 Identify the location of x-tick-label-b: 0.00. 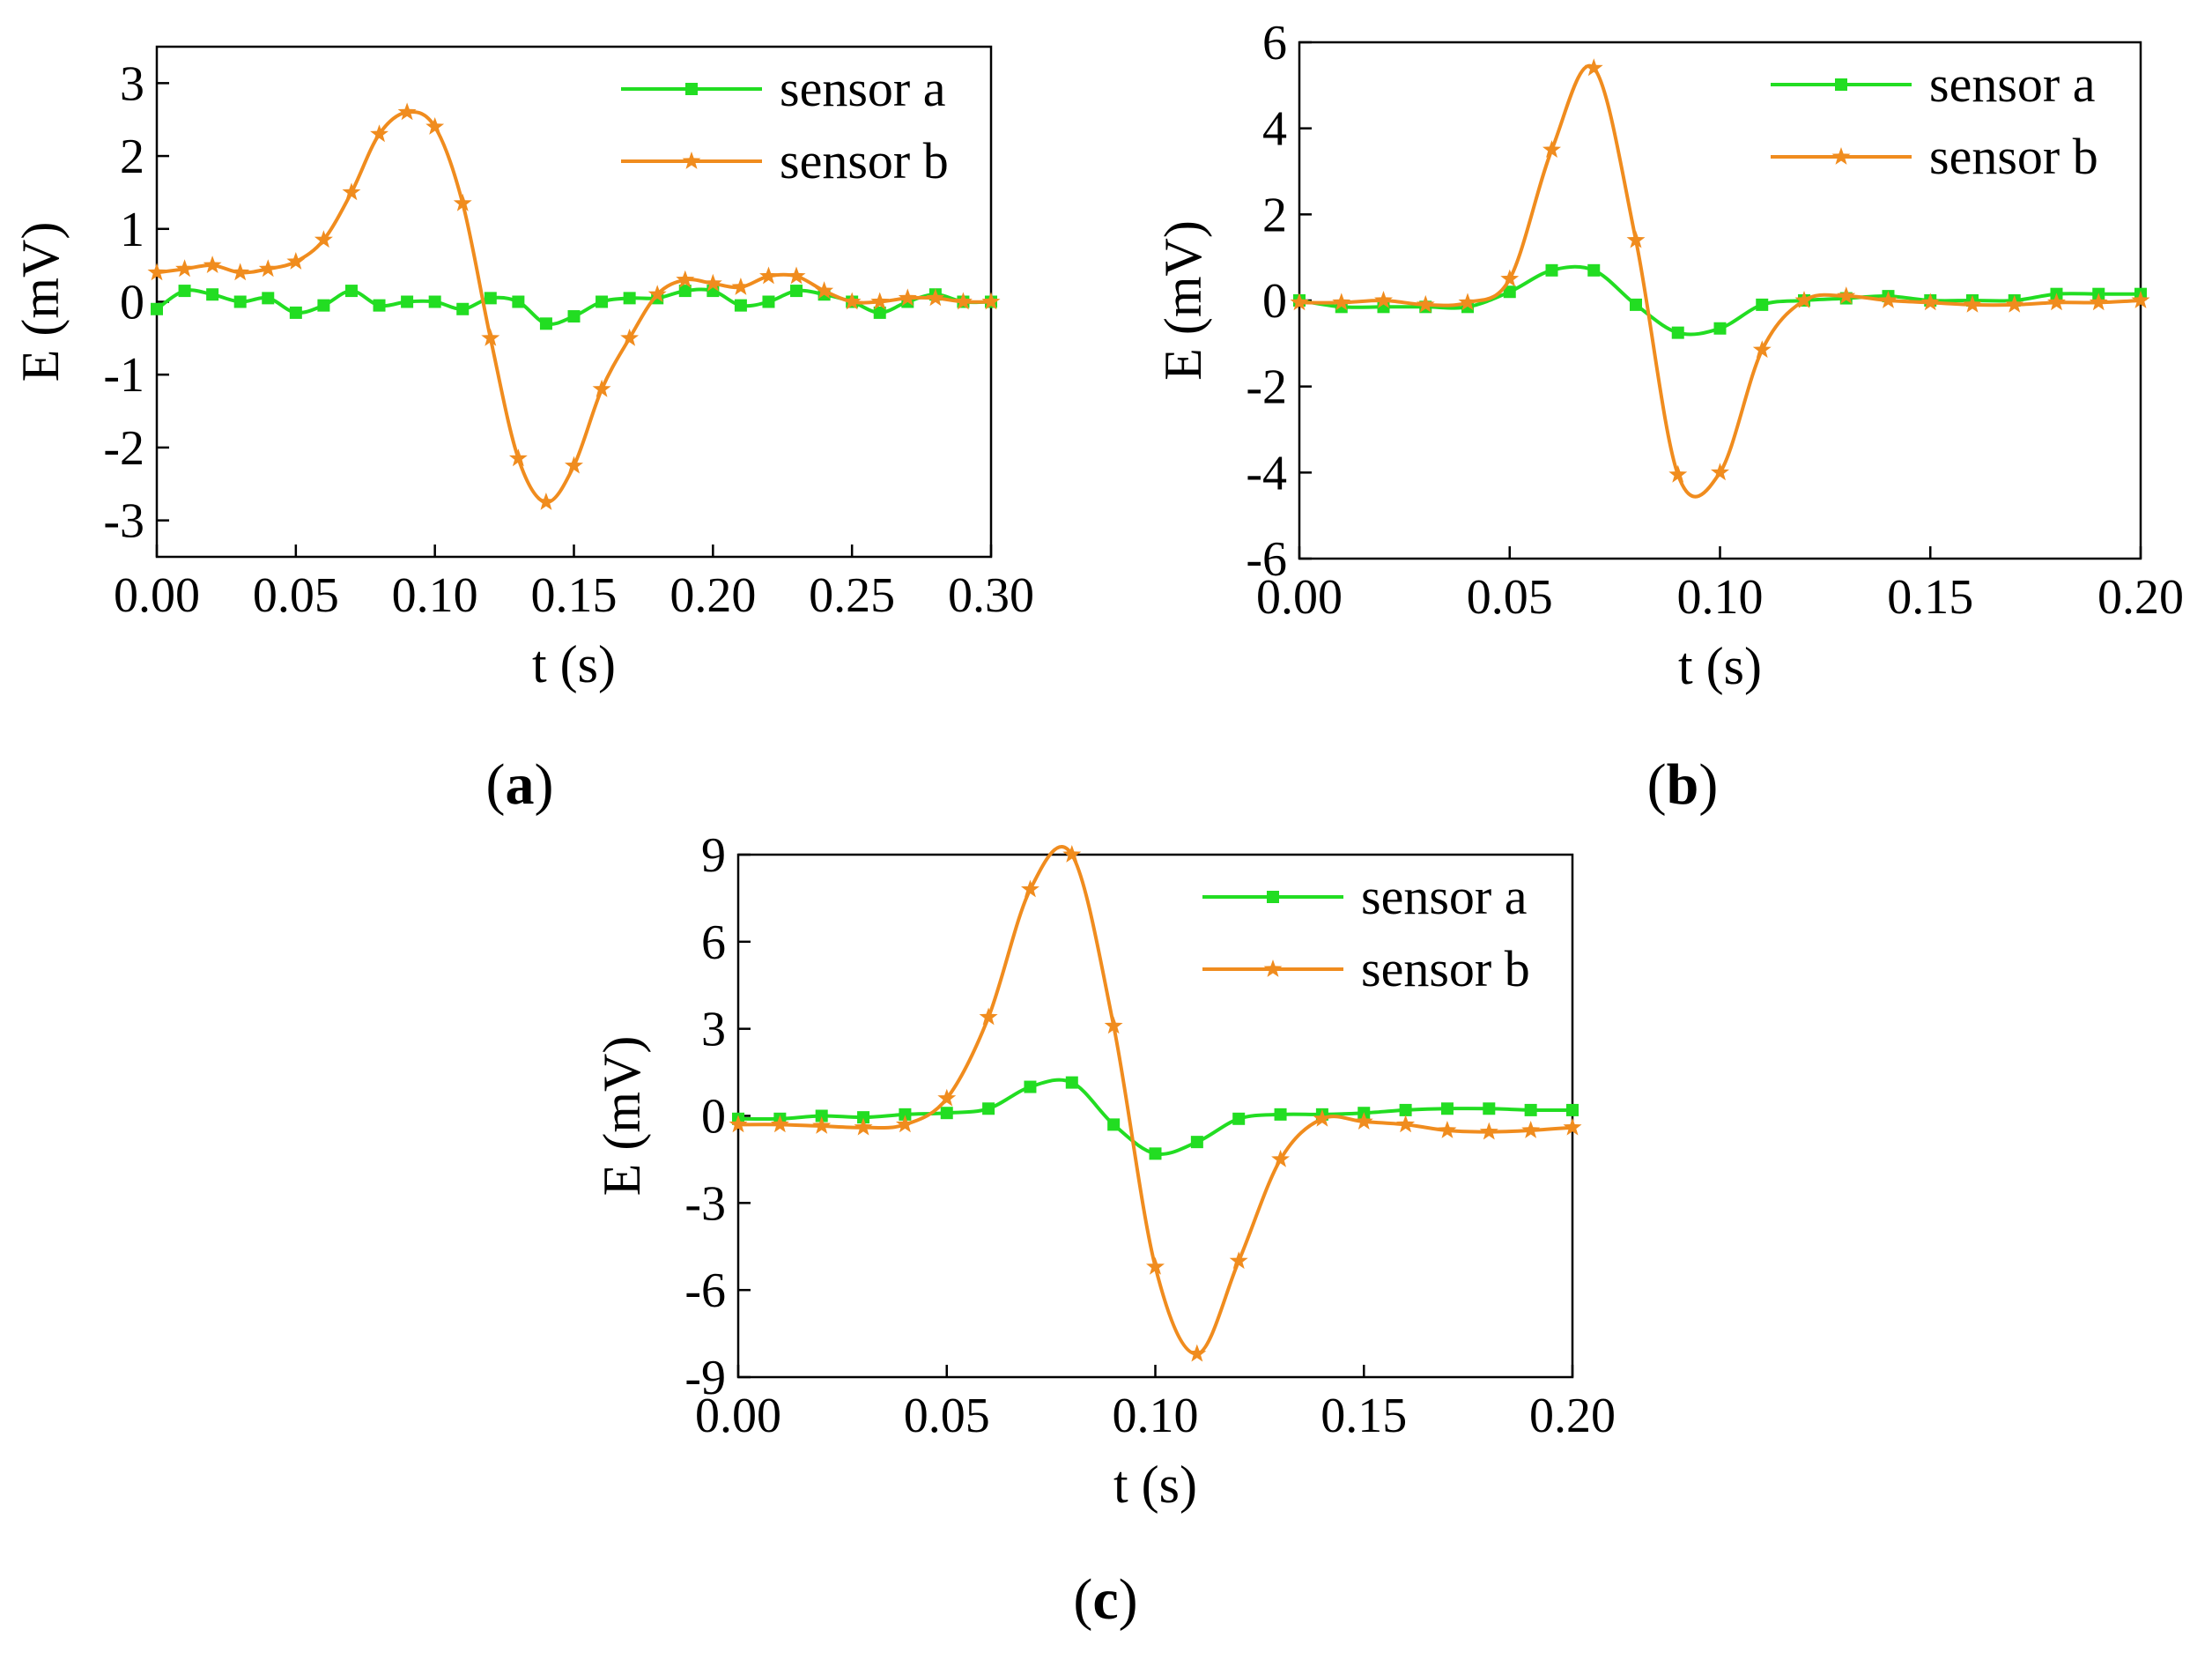
(1299, 597).